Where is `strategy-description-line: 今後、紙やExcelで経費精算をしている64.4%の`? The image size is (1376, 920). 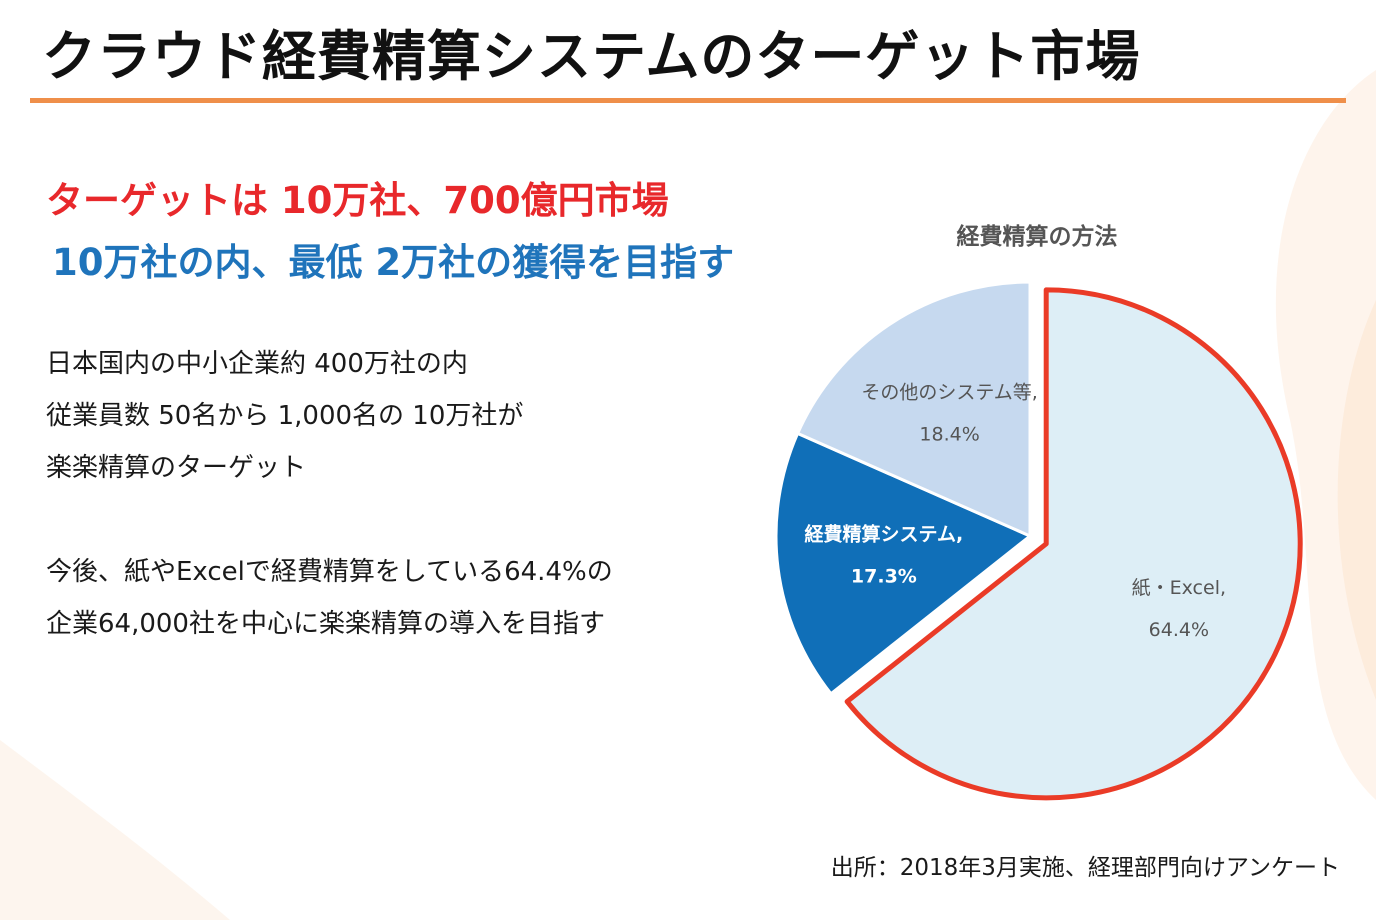
strategy-description-line: 今後、紙やExcelで経費精算をしている64.4%の is located at coordinates (329, 572).